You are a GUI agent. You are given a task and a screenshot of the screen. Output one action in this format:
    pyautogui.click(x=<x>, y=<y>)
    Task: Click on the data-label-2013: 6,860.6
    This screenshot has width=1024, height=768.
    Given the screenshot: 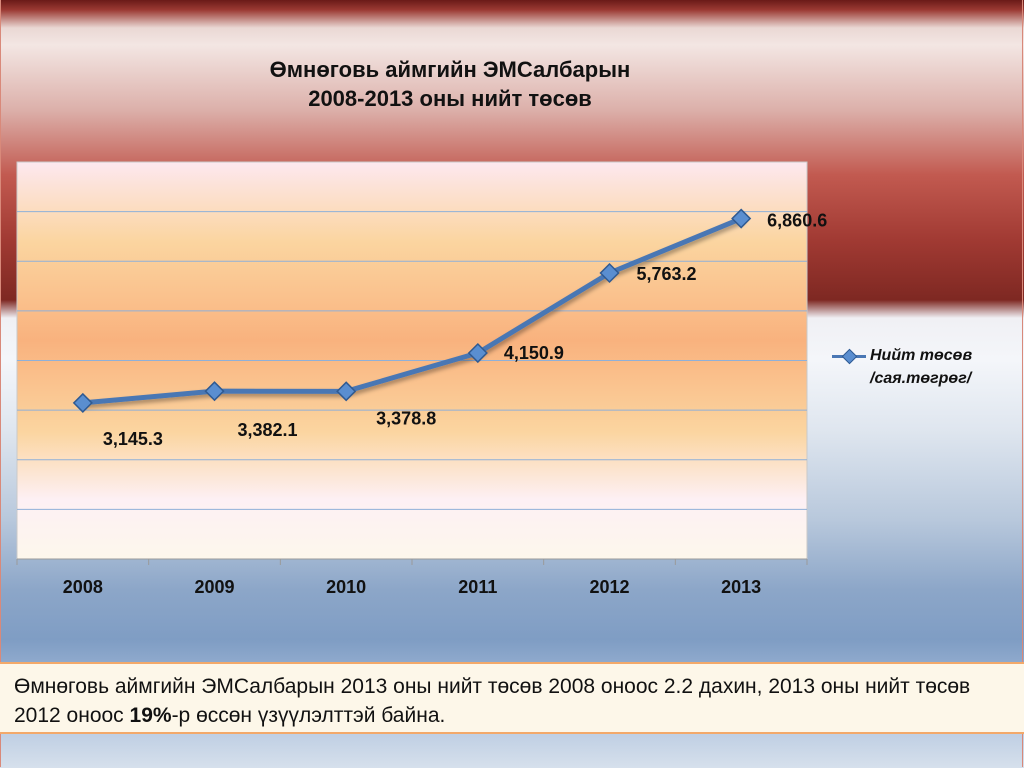 What is the action you would take?
    pyautogui.click(x=797, y=221)
    